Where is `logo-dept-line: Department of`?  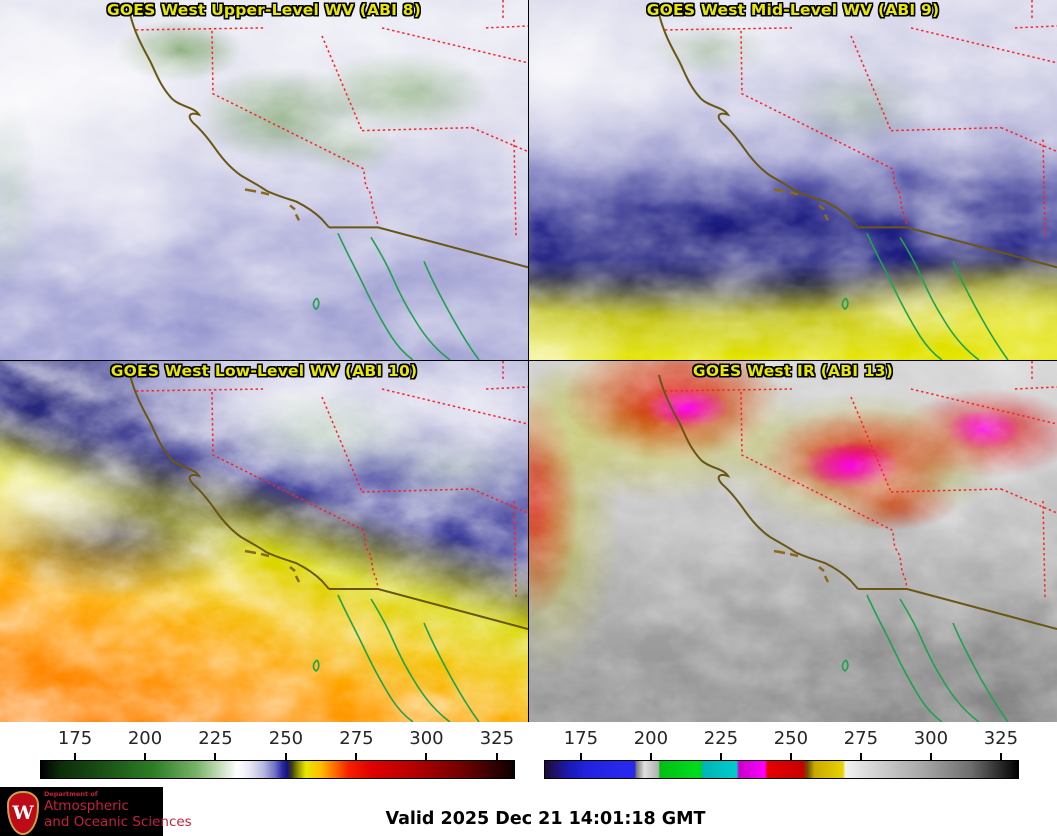 logo-dept-line: Department of is located at coordinates (71, 794).